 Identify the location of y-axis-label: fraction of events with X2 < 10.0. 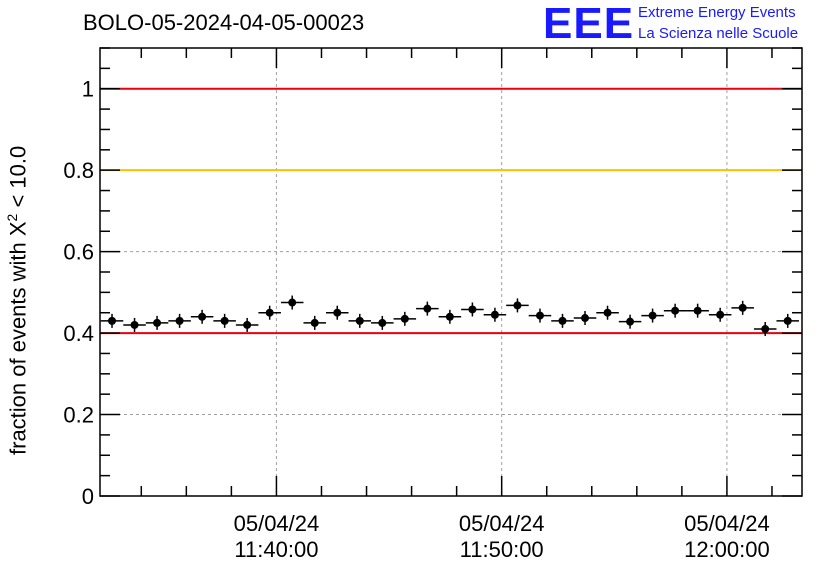
(17, 300).